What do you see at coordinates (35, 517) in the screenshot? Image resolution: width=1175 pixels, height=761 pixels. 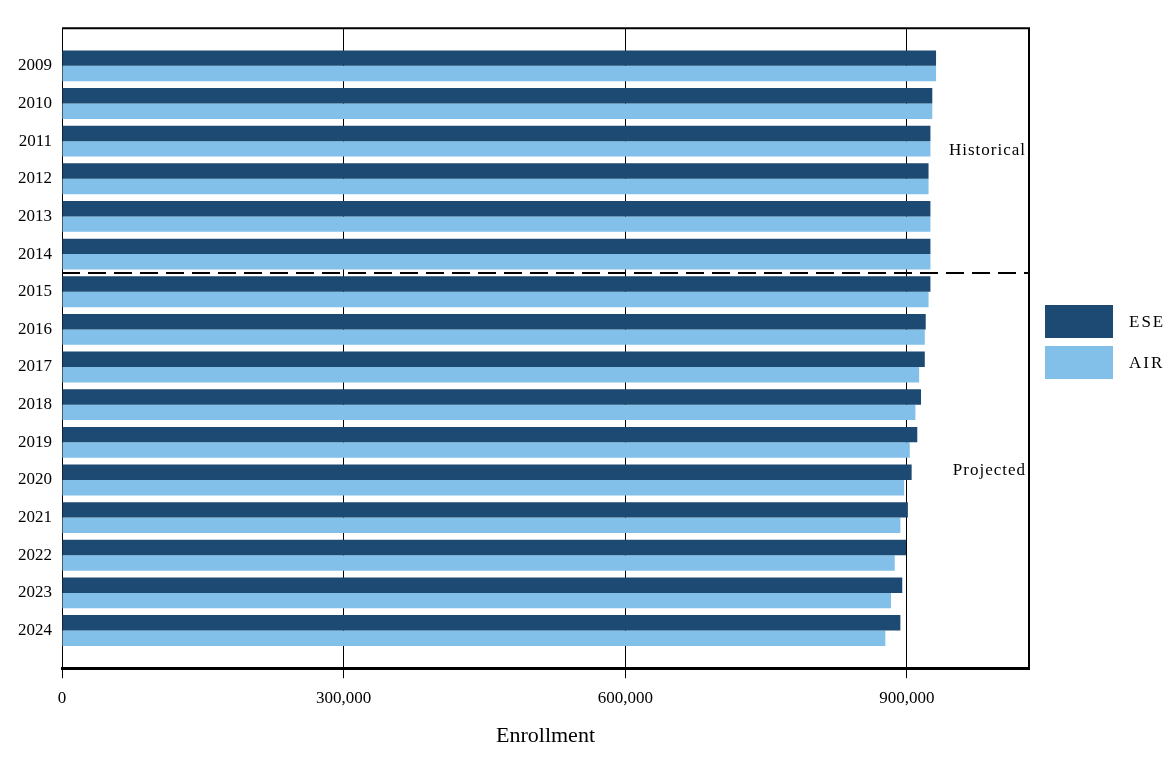 I see `y-tick-label: 2021` at bounding box center [35, 517].